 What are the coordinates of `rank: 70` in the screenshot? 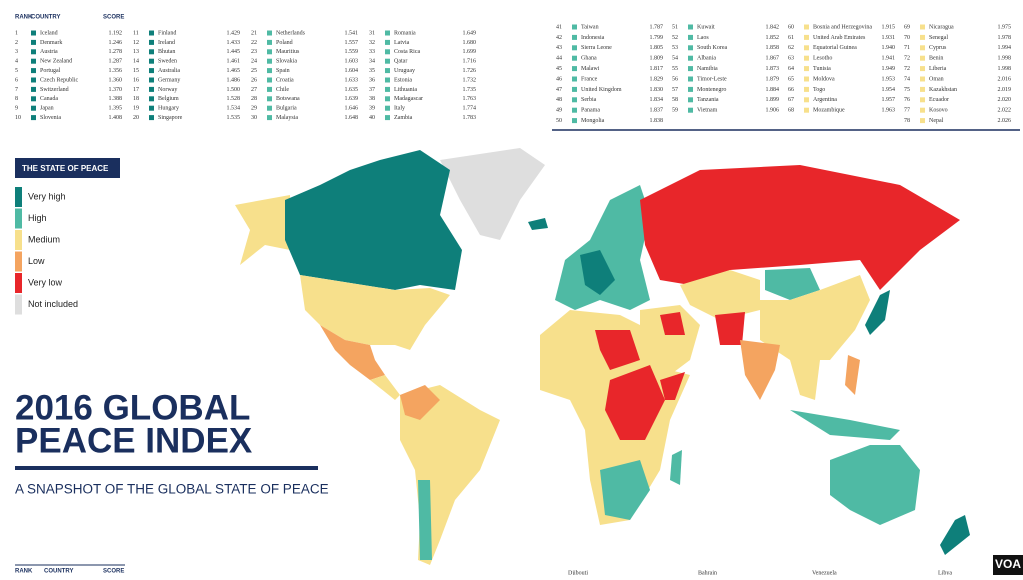 It's located at (907, 38).